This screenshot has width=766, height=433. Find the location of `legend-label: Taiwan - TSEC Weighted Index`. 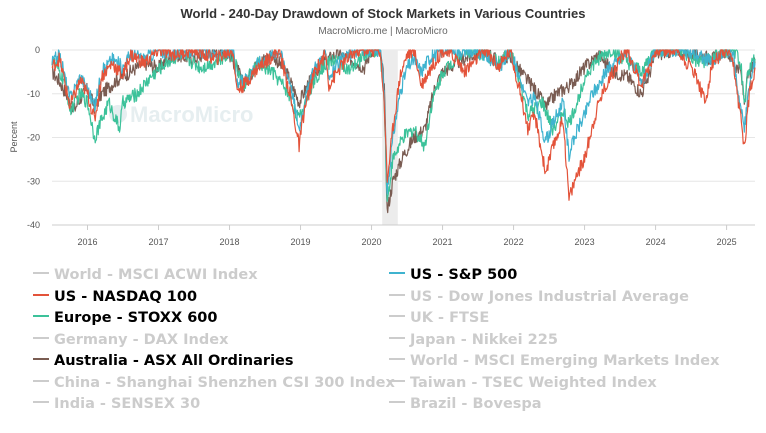

legend-label: Taiwan - TSEC Weighted Index is located at coordinates (533, 382).